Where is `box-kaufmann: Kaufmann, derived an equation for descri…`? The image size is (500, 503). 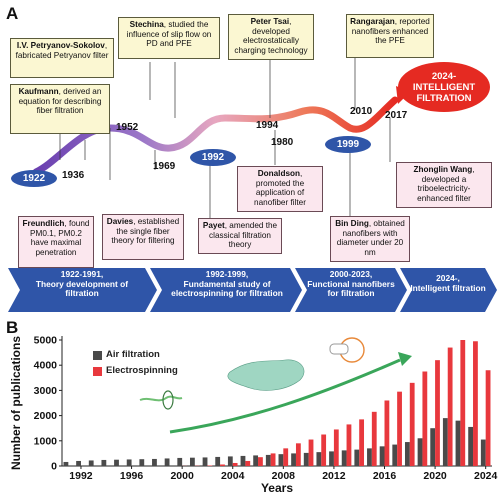 box-kaufmann: Kaufmann, derived an equation for descri… is located at coordinates (60, 109).